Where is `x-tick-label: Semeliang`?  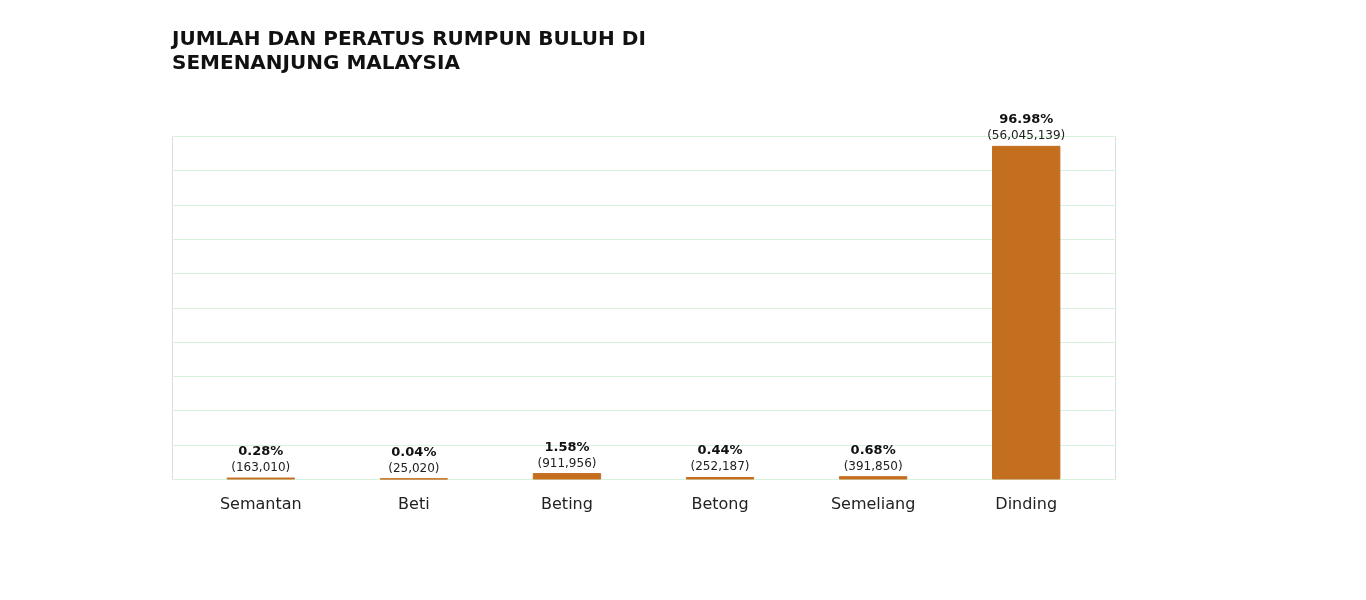 x-tick-label: Semeliang is located at coordinates (873, 503).